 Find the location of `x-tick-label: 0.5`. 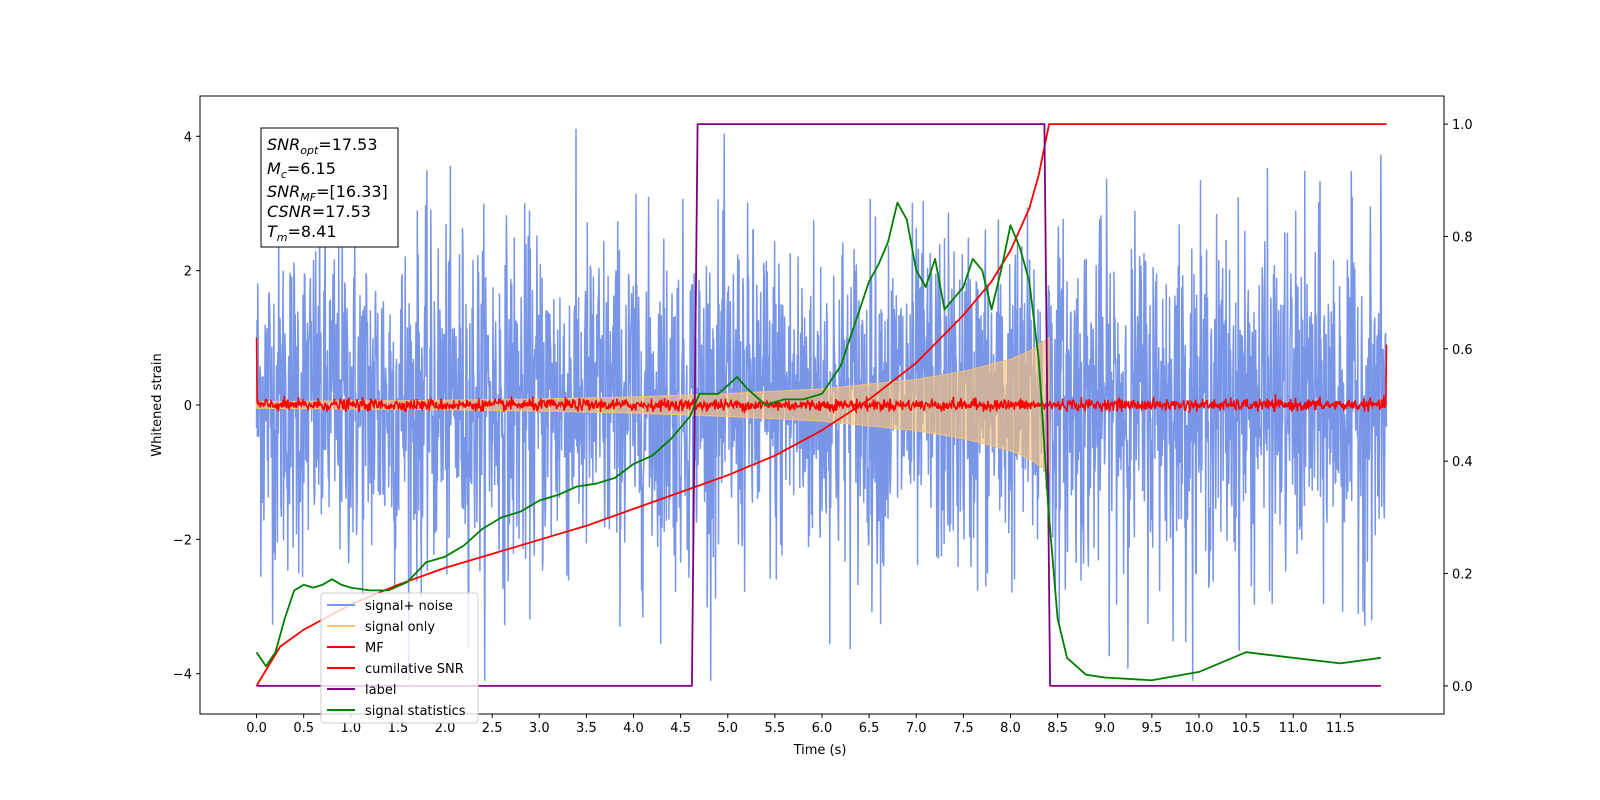

x-tick-label: 0.5 is located at coordinates (303, 728).